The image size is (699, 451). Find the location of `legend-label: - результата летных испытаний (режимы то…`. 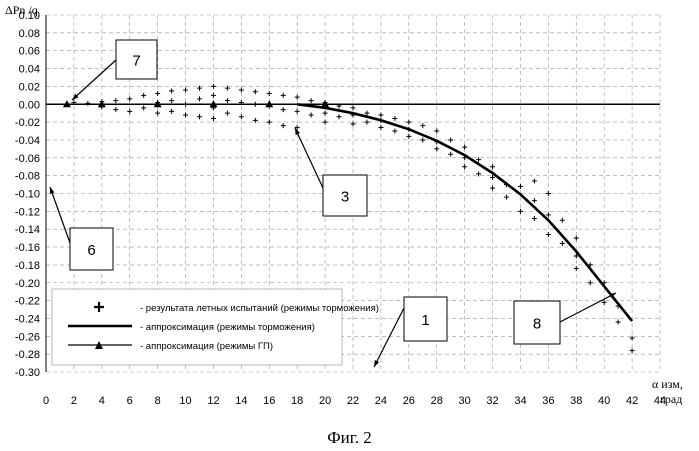

legend-label: - результата летных испытаний (режимы то… is located at coordinates (259, 308).